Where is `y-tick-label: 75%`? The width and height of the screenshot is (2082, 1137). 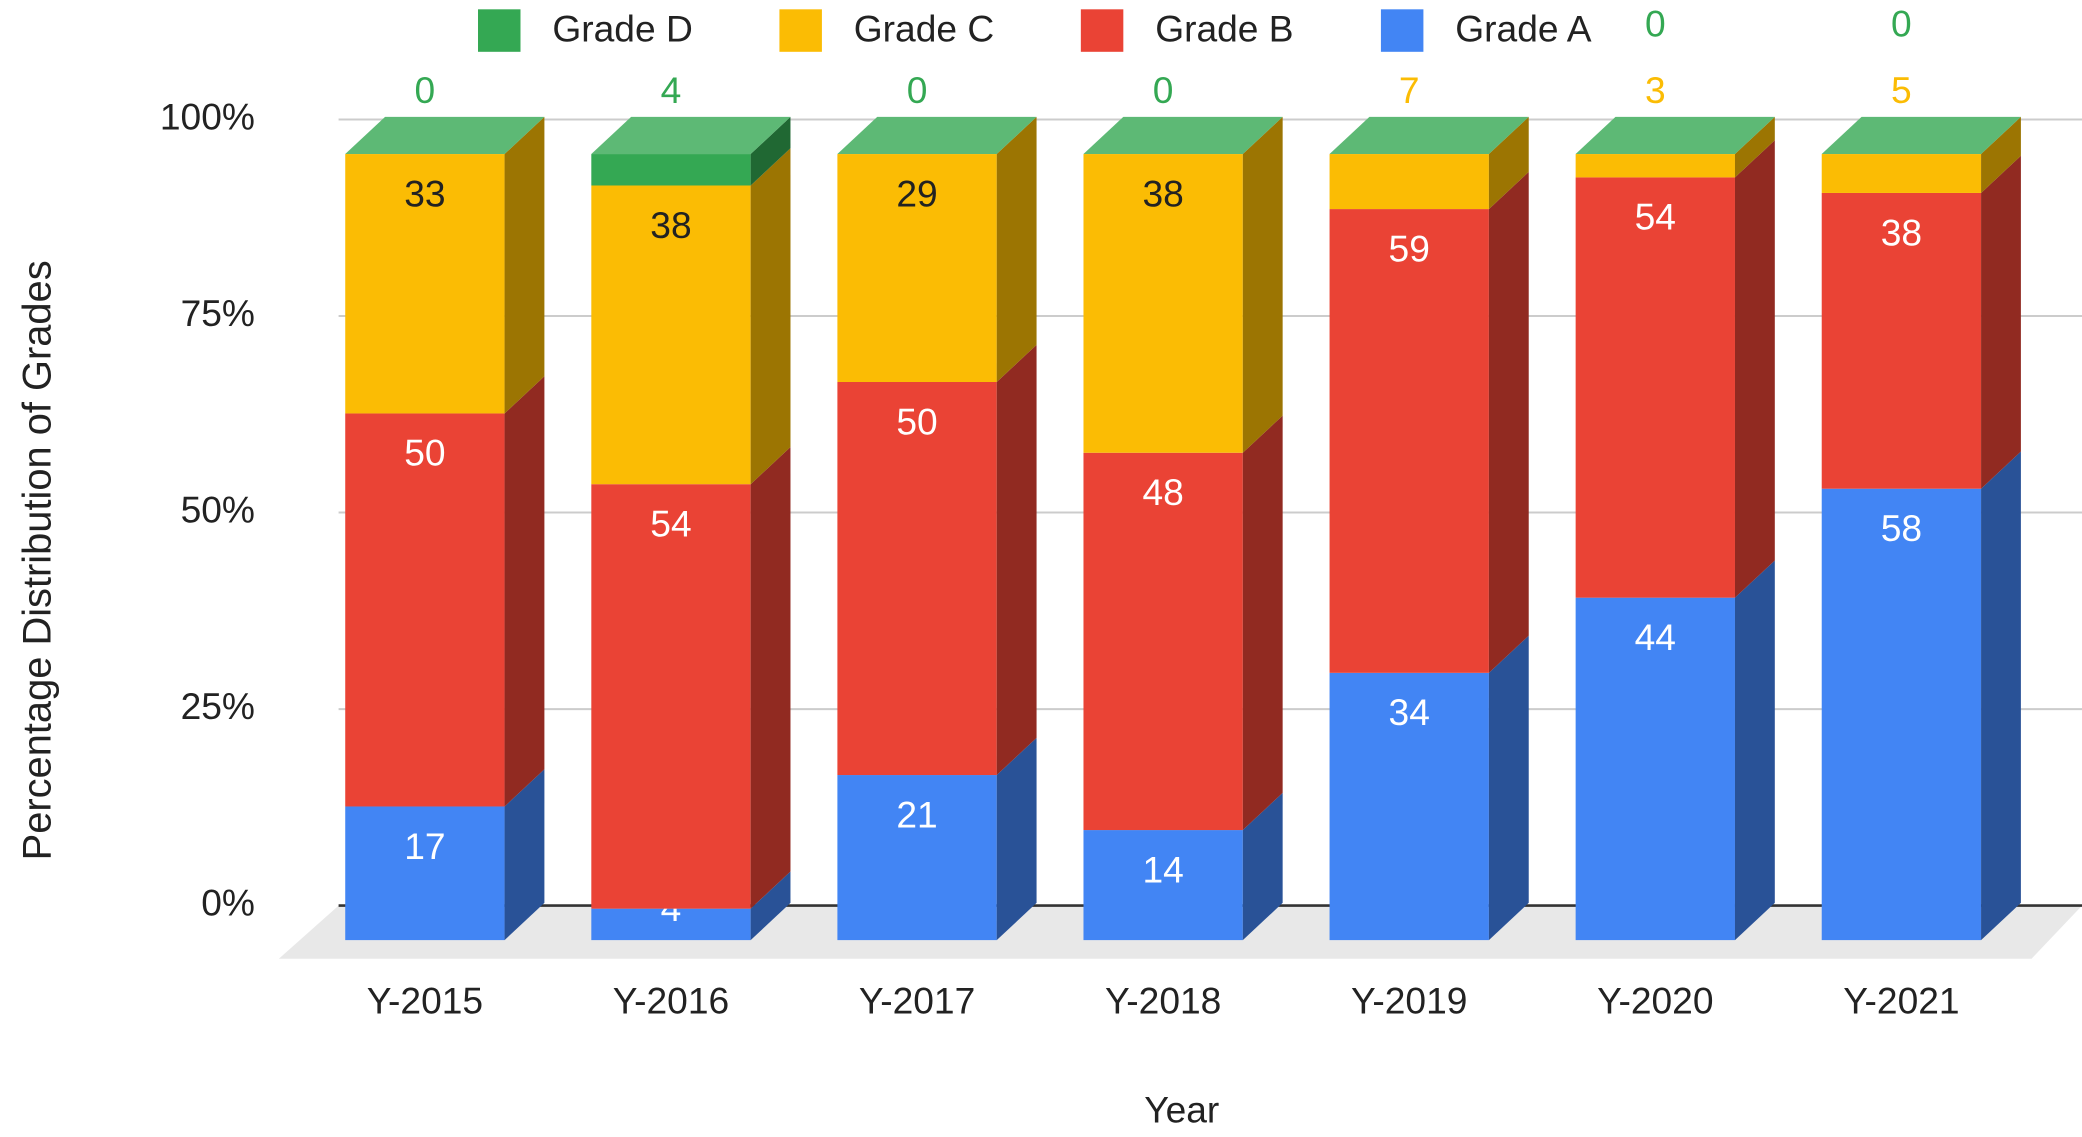 y-tick-label: 75% is located at coordinates (218, 313).